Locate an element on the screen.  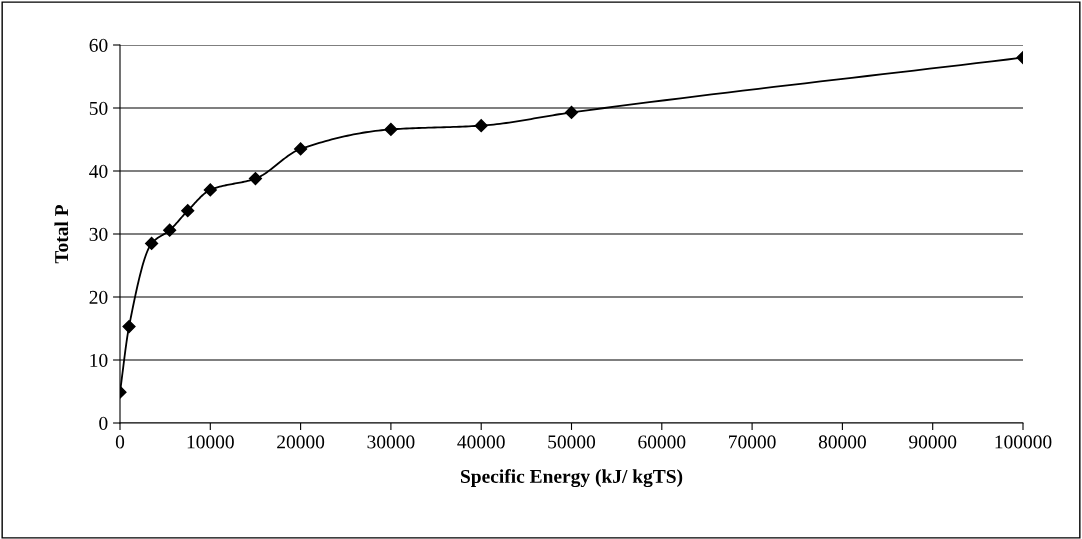
y-tick-label: 20 is located at coordinates (98, 297).